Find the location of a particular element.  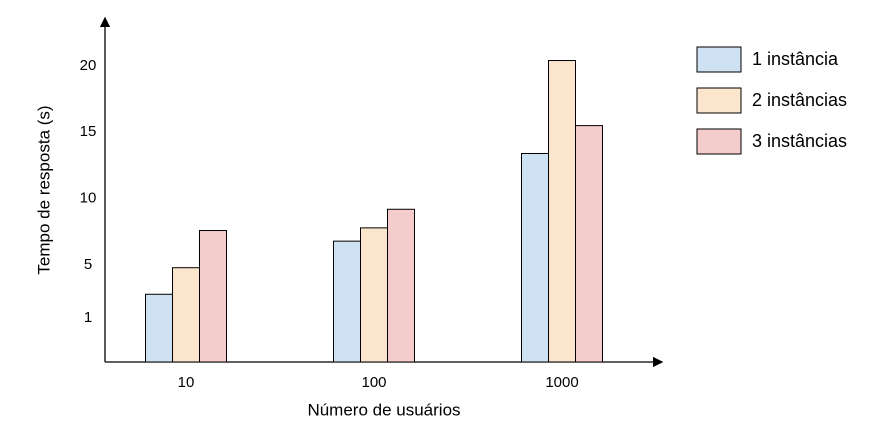

legend-label: 3 instâncias is located at coordinates (799, 141).